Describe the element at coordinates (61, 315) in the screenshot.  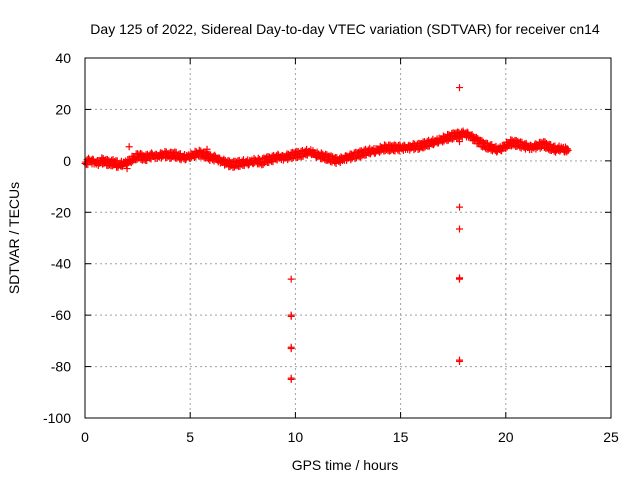
I see `y-tick-label: -60` at that location.